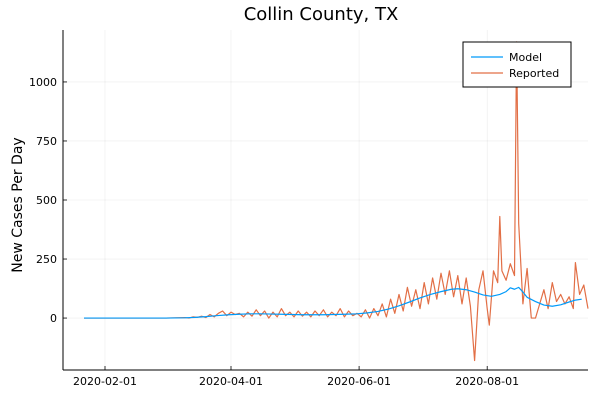 This screenshot has width=600, height=400. Describe the element at coordinates (43, 82) in the screenshot. I see `y-tick-label: 1000` at that location.